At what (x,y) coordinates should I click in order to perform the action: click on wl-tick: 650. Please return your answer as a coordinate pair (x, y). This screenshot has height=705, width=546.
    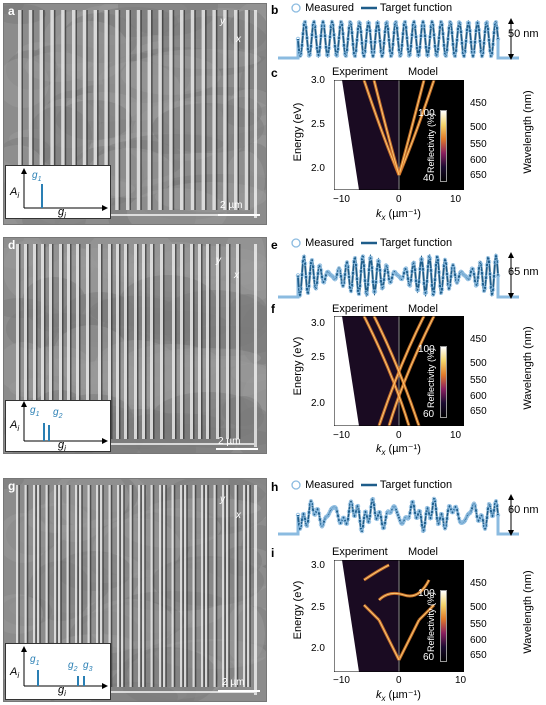
    Looking at the image, I should click on (478, 655).